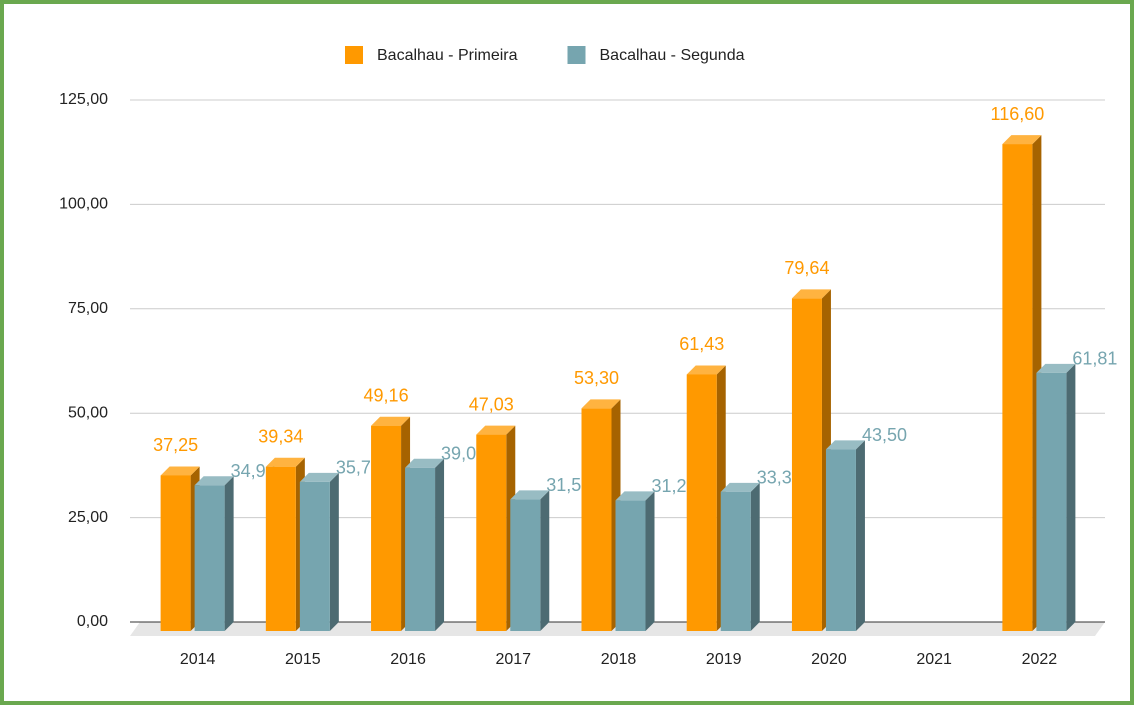 The image size is (1134, 705). I want to click on y-tick-label: 100,00, so click(83, 204).